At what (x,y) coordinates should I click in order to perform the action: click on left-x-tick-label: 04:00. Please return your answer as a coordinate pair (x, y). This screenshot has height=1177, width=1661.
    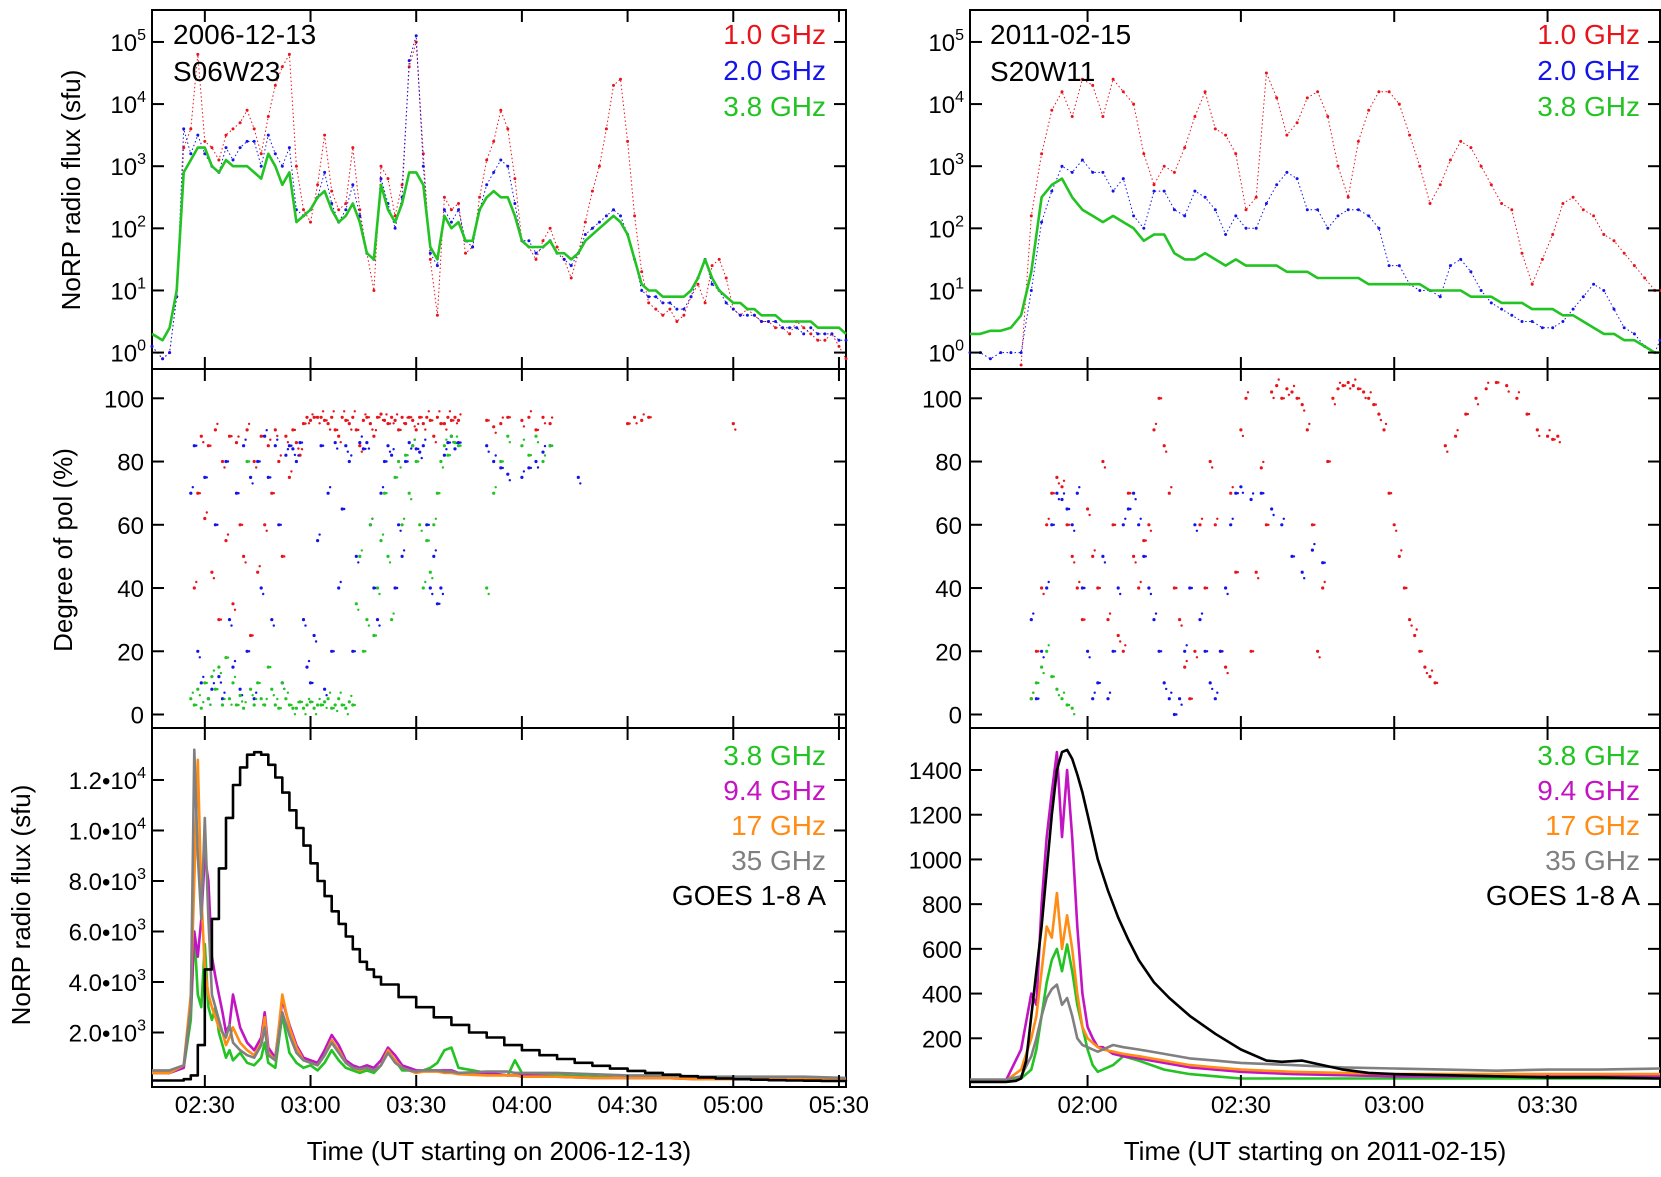
    Looking at the image, I should click on (522, 1105).